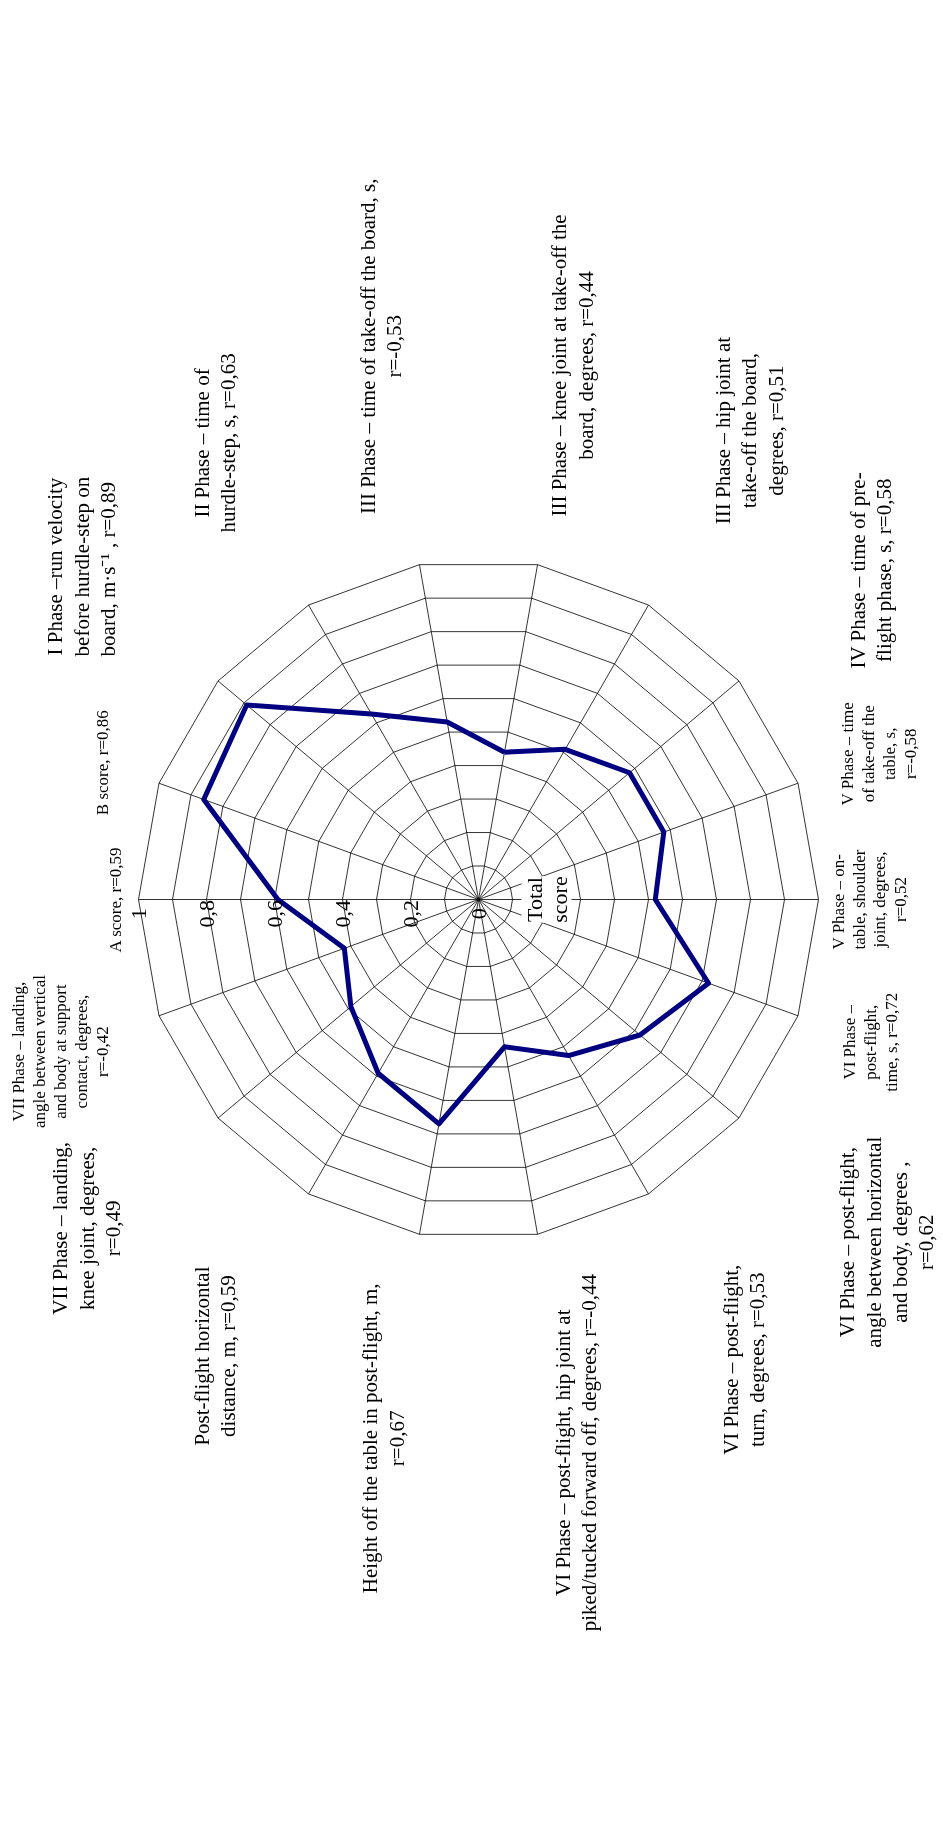 This screenshot has height=1837, width=943. What do you see at coordinates (206, 914) in the screenshot?
I see `y-tick-label: 0,8` at bounding box center [206, 914].